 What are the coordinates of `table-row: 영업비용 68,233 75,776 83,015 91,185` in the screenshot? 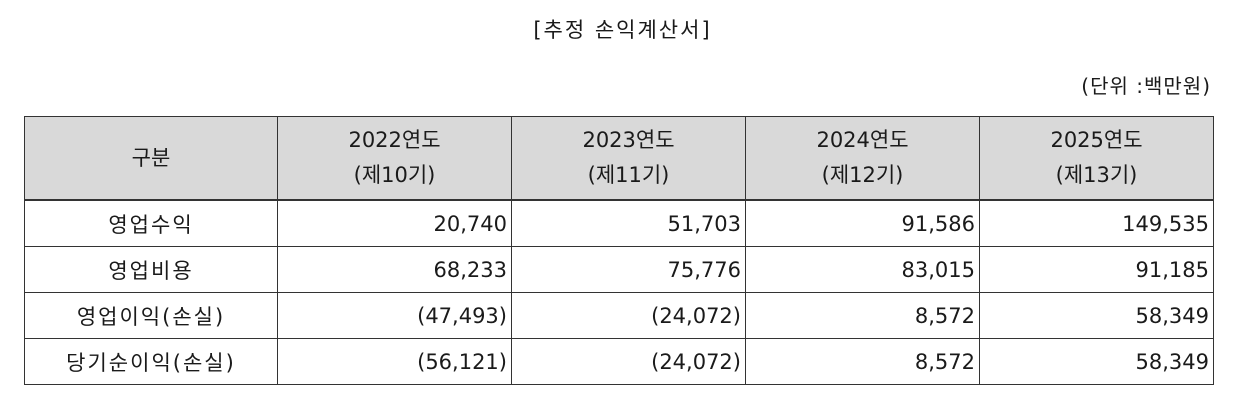 It's located at (619, 269).